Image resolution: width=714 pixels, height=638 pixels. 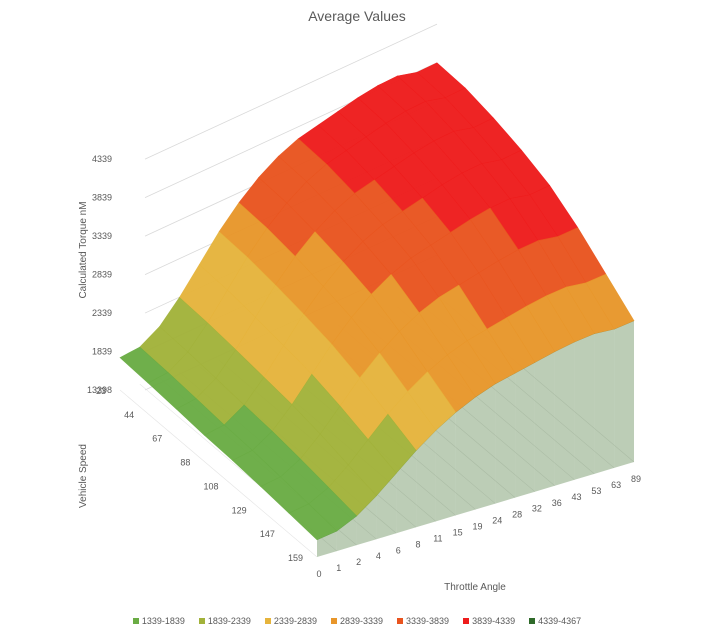 What do you see at coordinates (229, 621) in the screenshot?
I see `legend-label: 1839-2339` at bounding box center [229, 621].